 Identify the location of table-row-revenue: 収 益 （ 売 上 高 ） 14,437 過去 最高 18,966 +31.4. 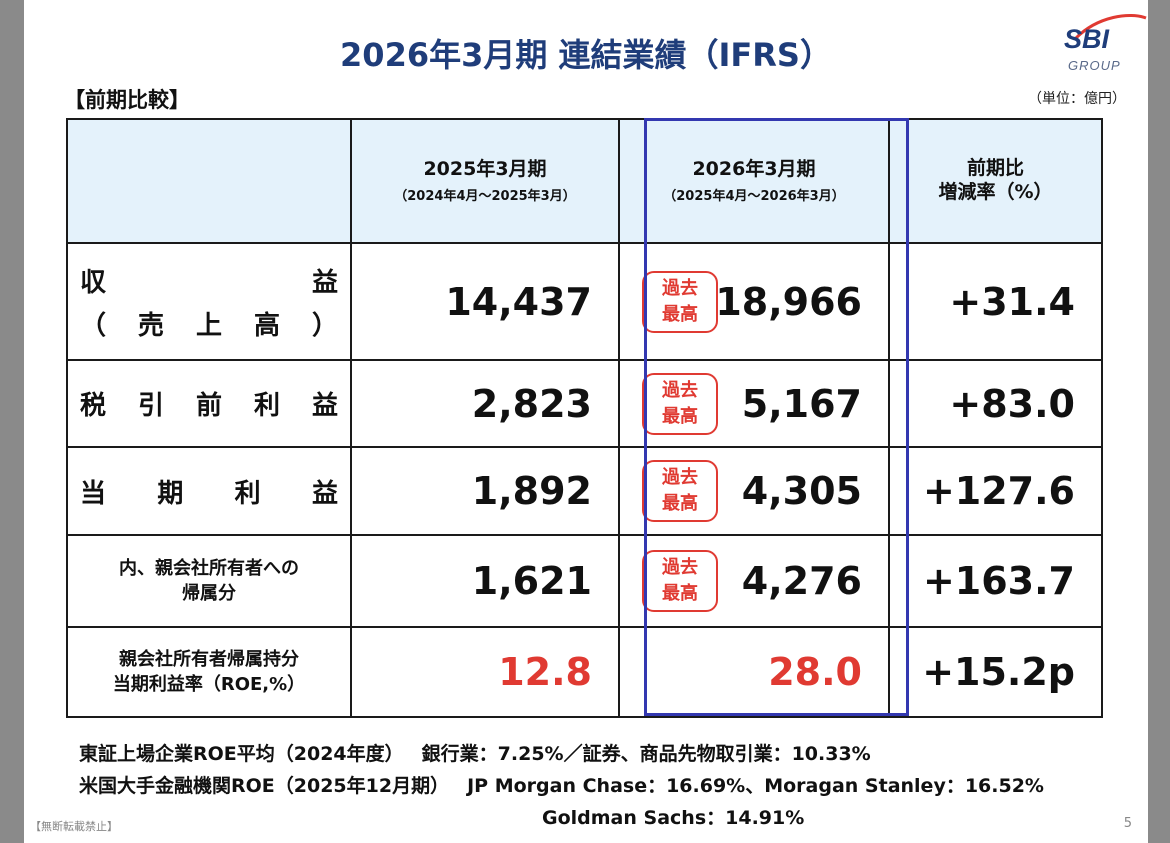
(584, 301).